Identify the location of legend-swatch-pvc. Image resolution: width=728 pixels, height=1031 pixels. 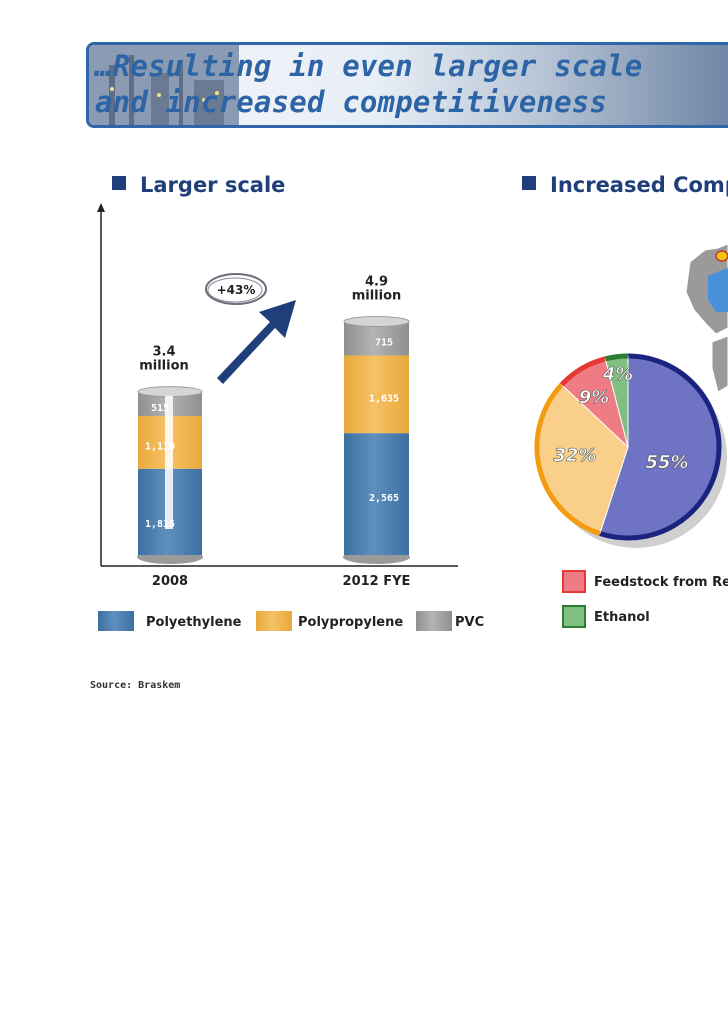
(434, 621).